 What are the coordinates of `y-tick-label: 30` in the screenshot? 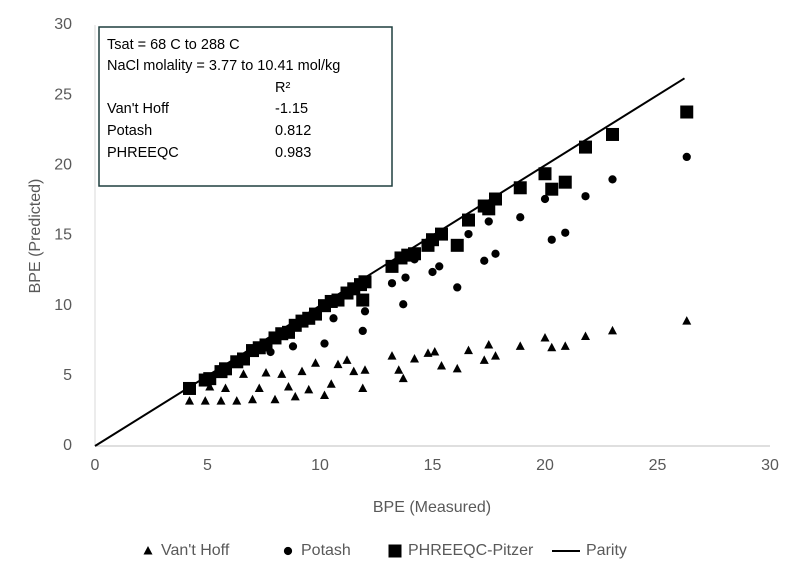 It's located at (63, 24).